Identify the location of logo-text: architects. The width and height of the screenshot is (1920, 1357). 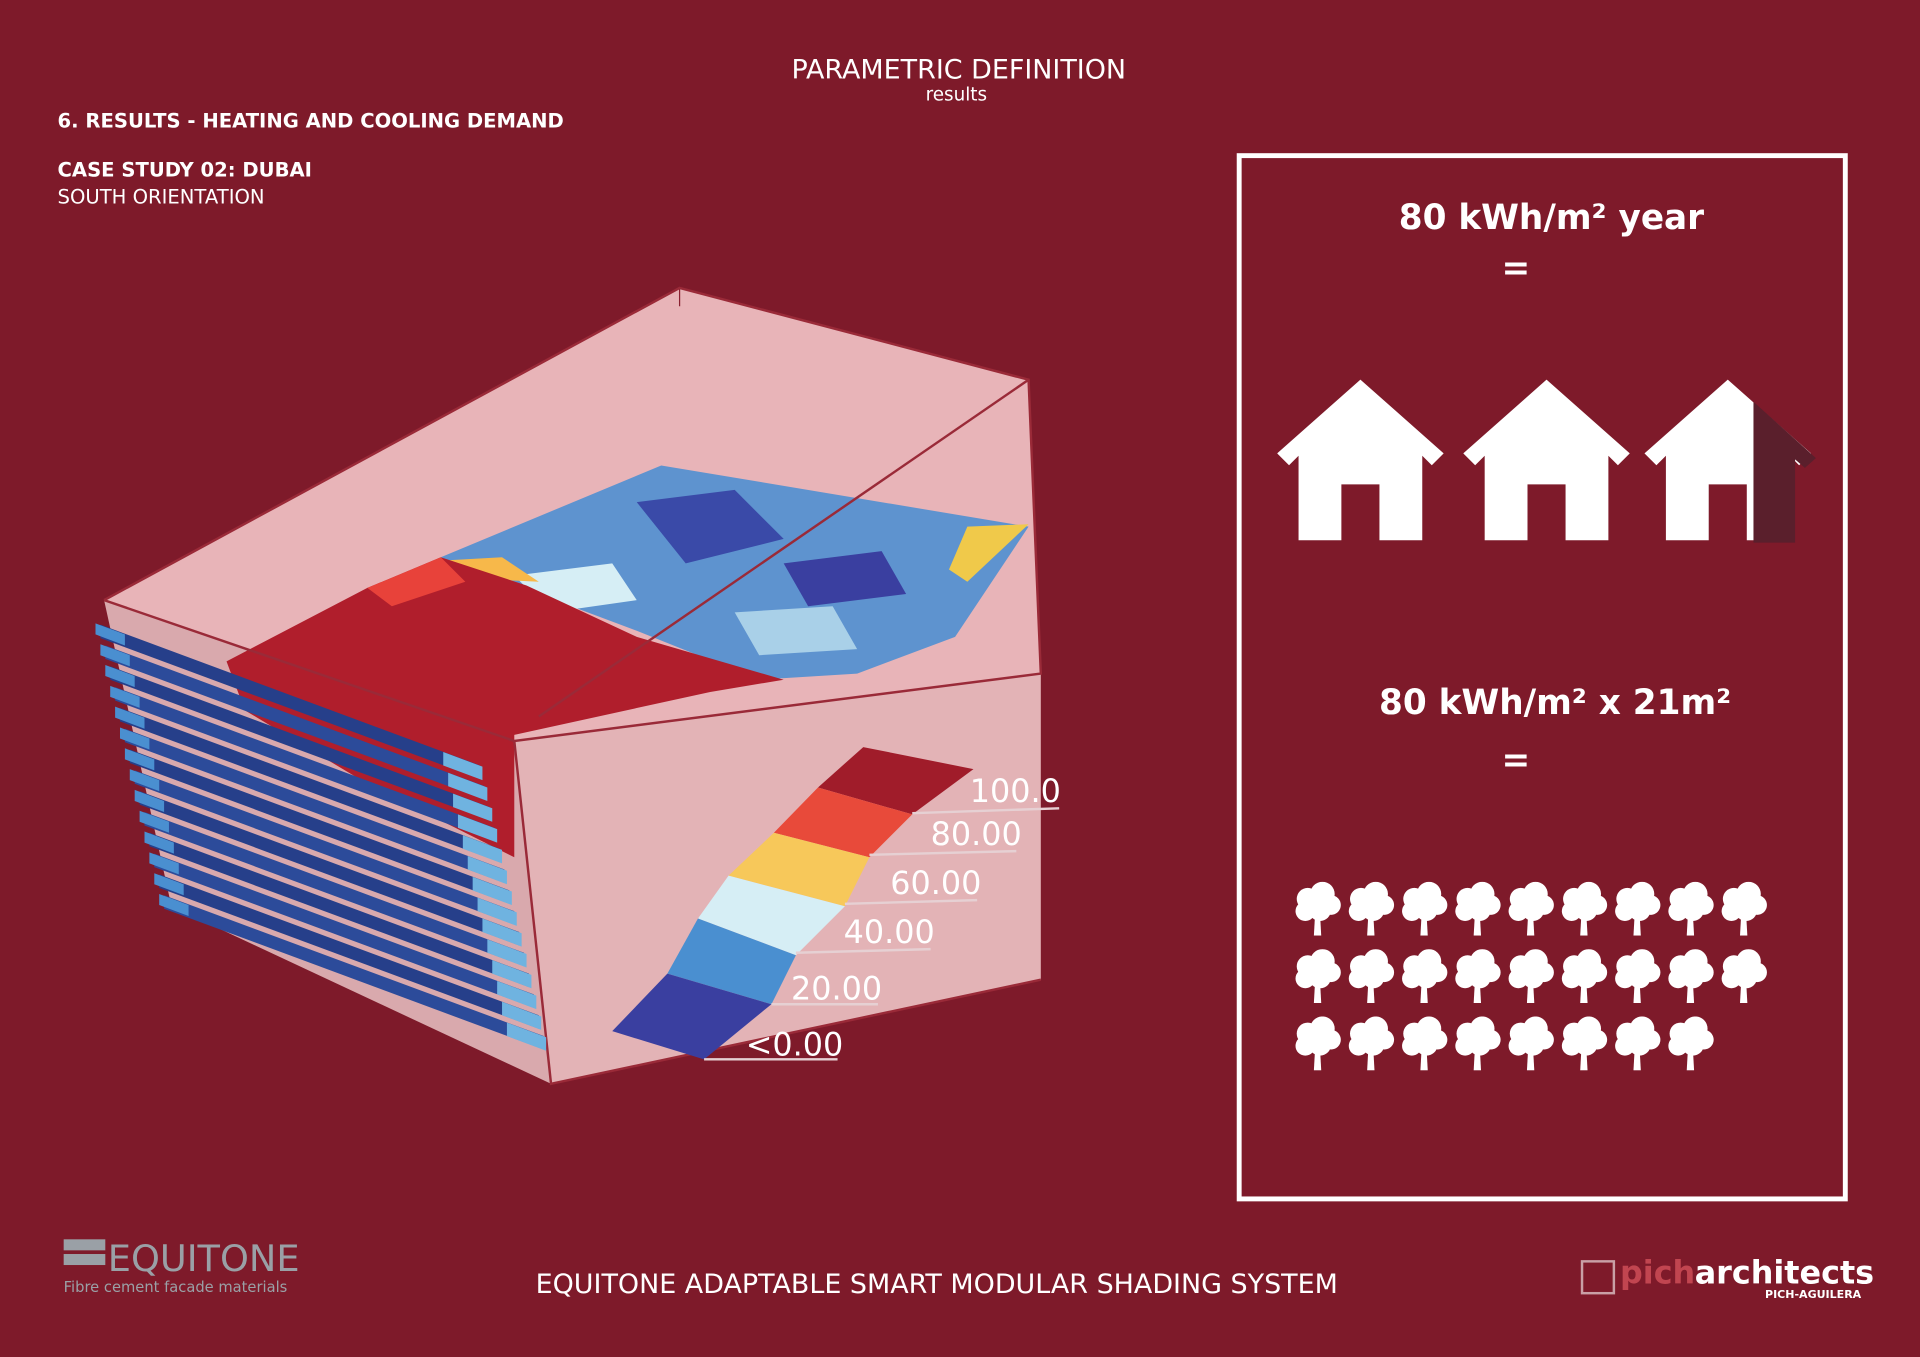
(1784, 1272).